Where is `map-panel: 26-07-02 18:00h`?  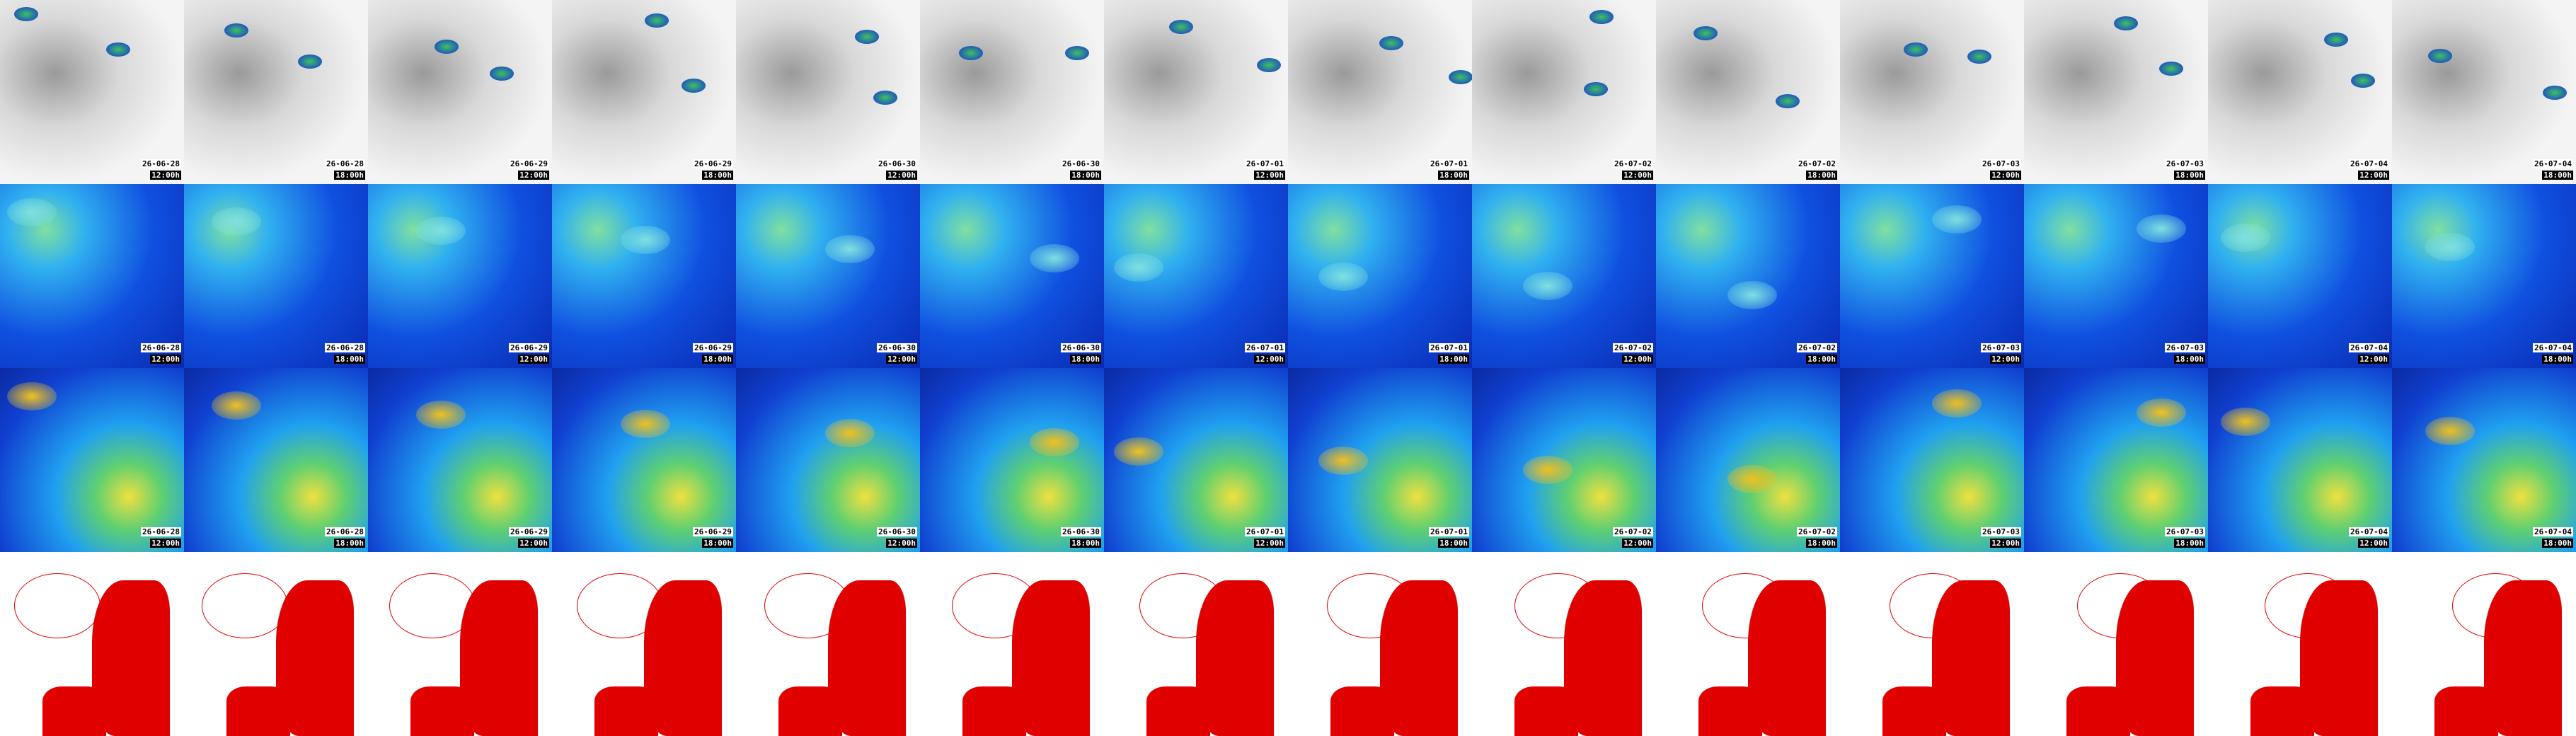 map-panel: 26-07-02 18:00h is located at coordinates (1748, 460).